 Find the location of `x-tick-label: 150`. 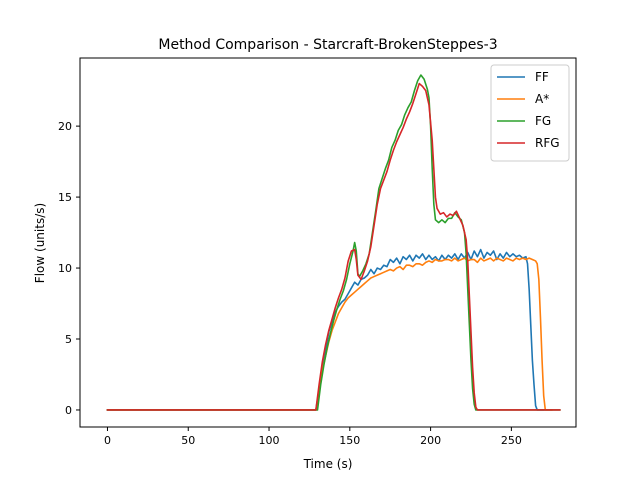

x-tick-label: 150 is located at coordinates (349, 440).